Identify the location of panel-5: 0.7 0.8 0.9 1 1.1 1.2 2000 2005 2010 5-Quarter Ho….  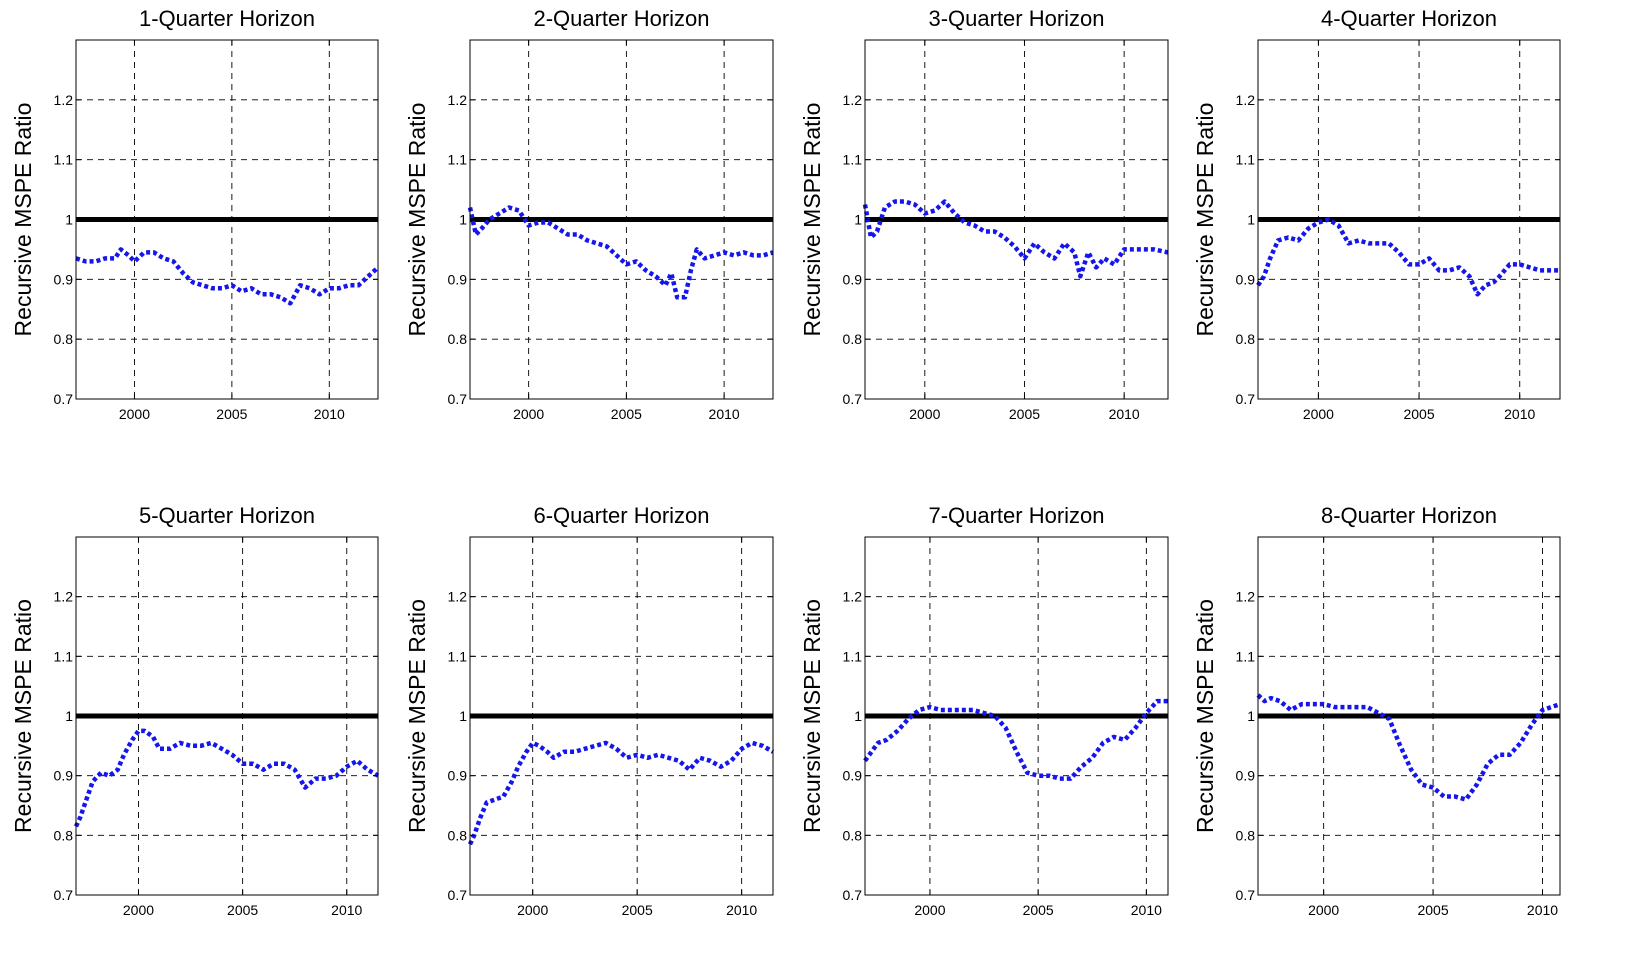
(195, 710).